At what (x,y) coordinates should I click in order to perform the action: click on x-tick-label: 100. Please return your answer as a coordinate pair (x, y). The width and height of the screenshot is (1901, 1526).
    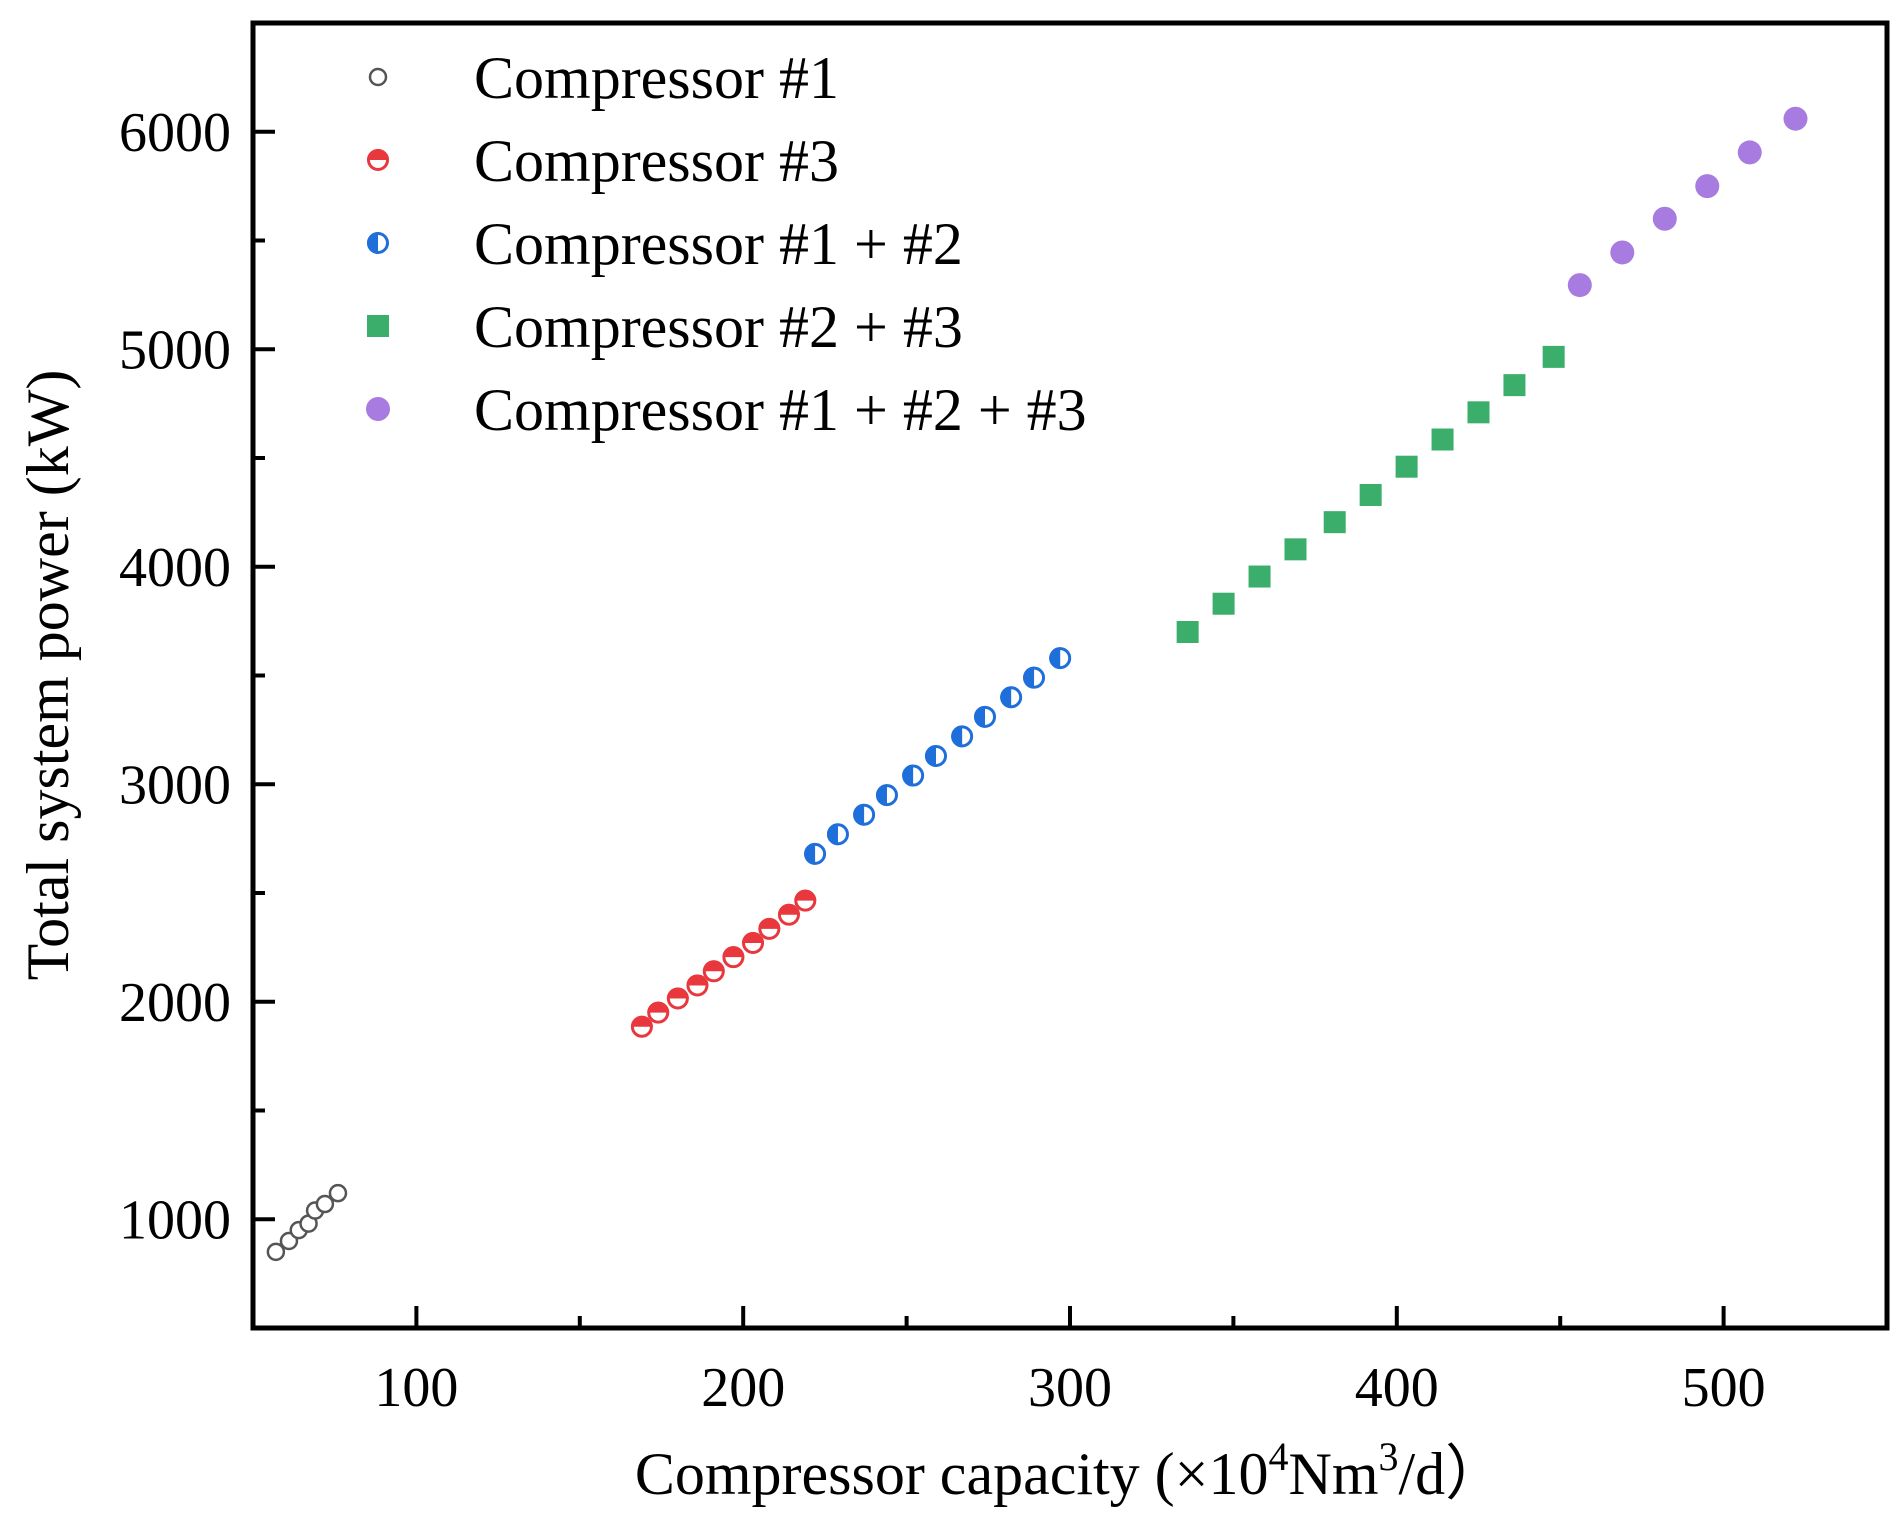
    Looking at the image, I should click on (416, 1388).